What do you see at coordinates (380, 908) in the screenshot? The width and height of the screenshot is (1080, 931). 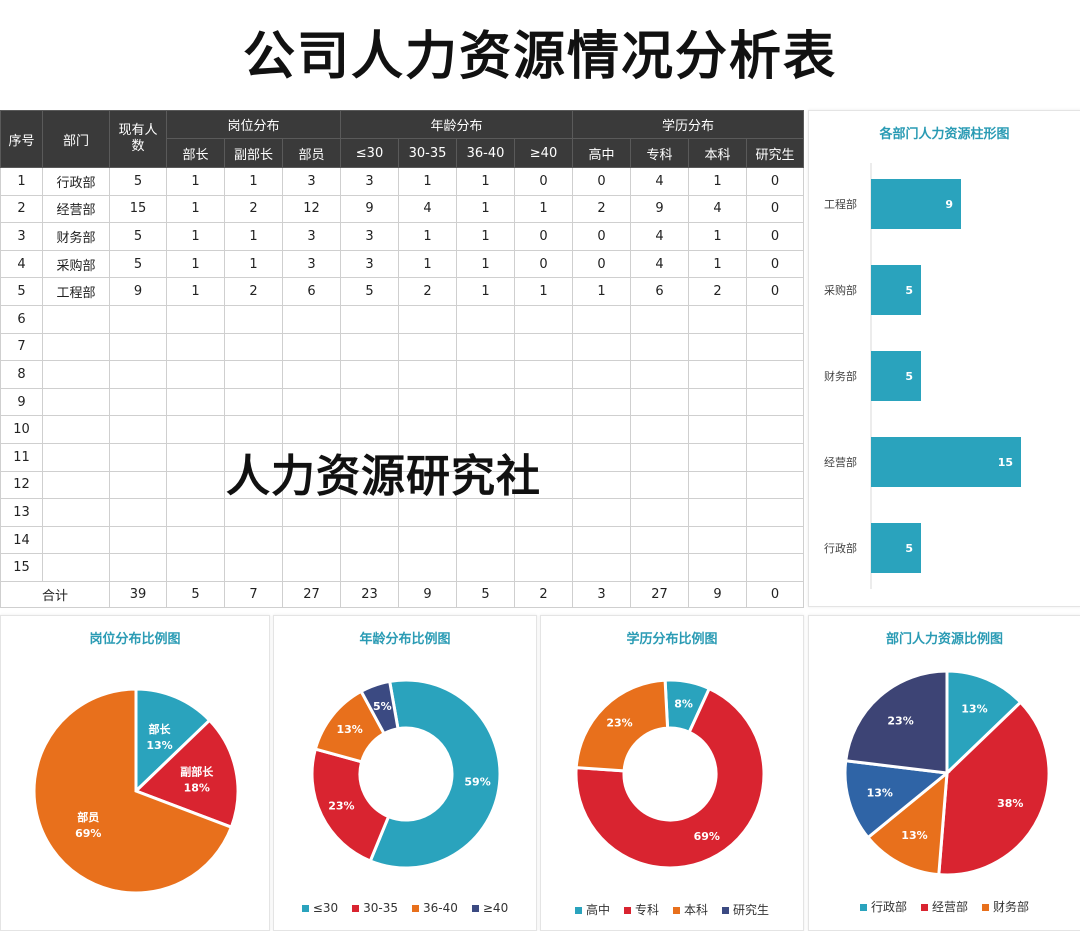 I see `legend-label: 30-35` at bounding box center [380, 908].